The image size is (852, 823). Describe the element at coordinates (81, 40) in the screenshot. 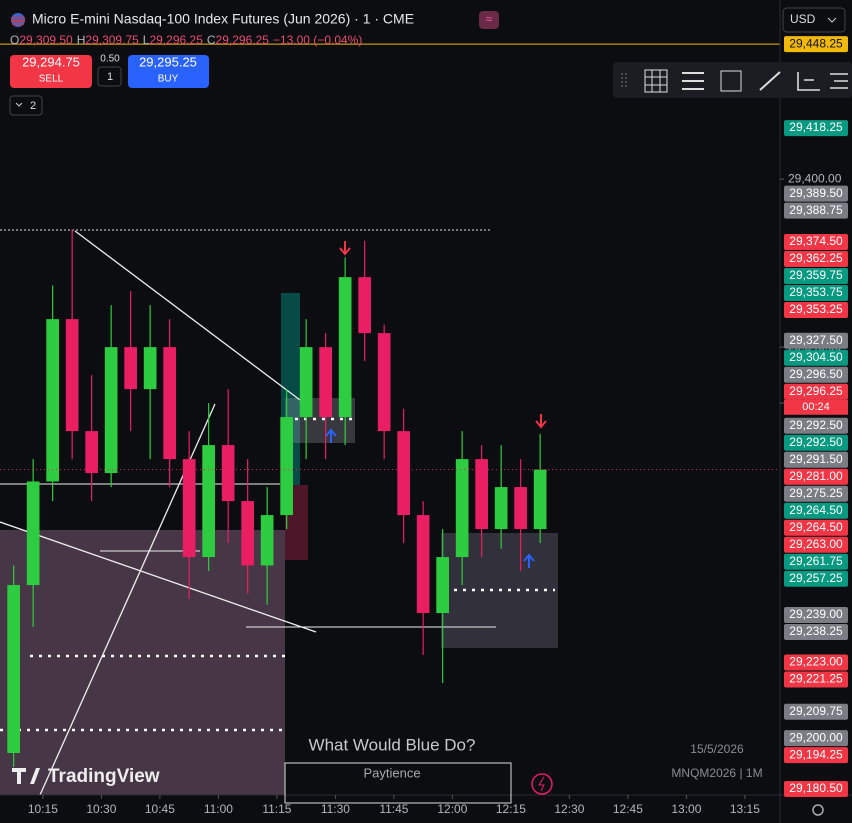

I see `ohlc-key: H` at that location.